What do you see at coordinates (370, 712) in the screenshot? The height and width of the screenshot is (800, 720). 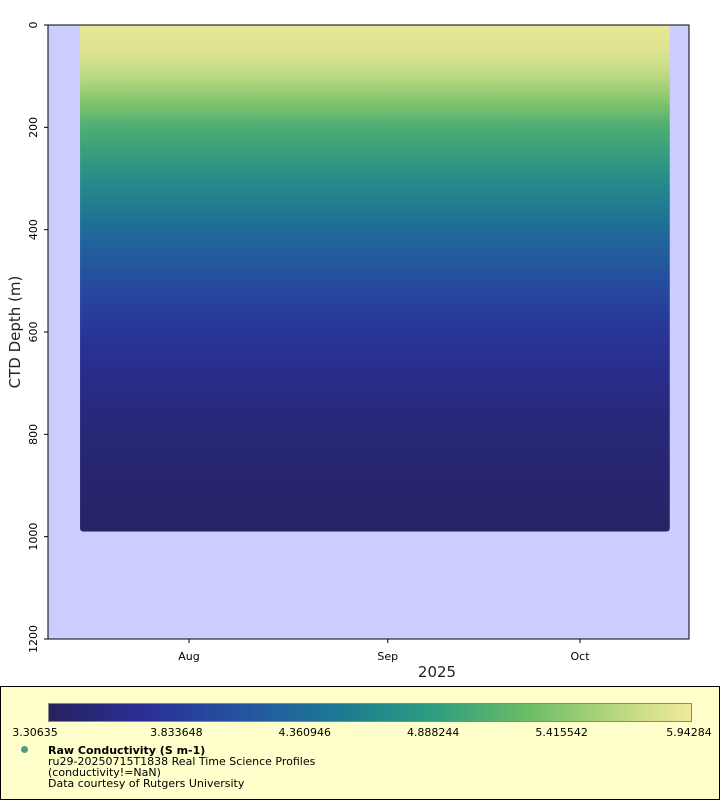 I see `colorbar` at bounding box center [370, 712].